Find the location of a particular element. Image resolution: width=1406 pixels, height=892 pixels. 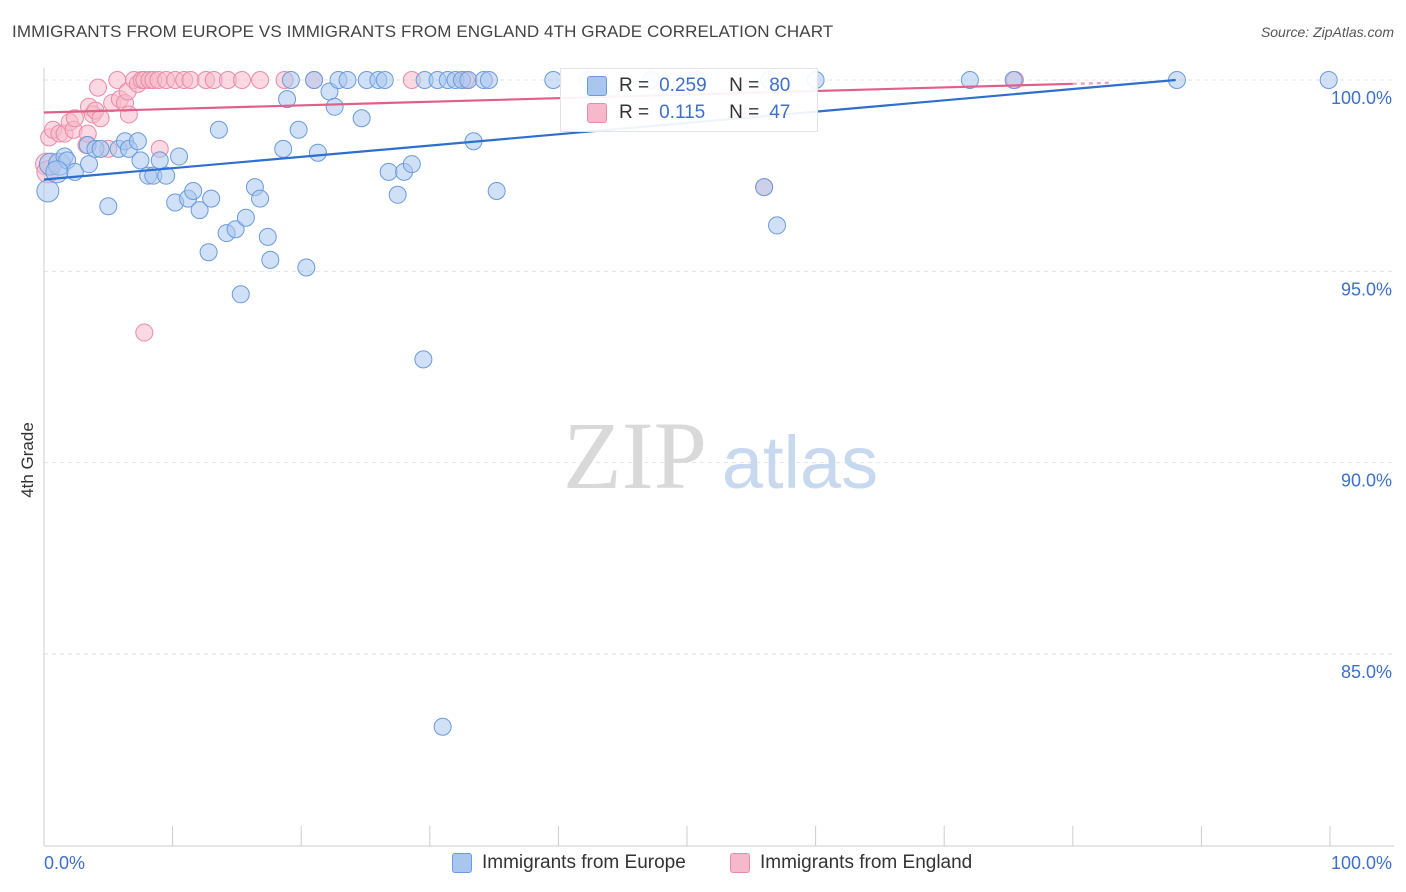

y-tick-label: 85.0% is located at coordinates (1366, 672).